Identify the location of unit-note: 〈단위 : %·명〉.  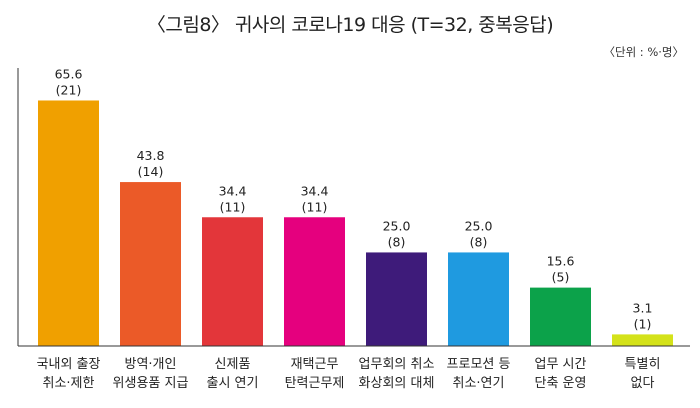
(643, 52).